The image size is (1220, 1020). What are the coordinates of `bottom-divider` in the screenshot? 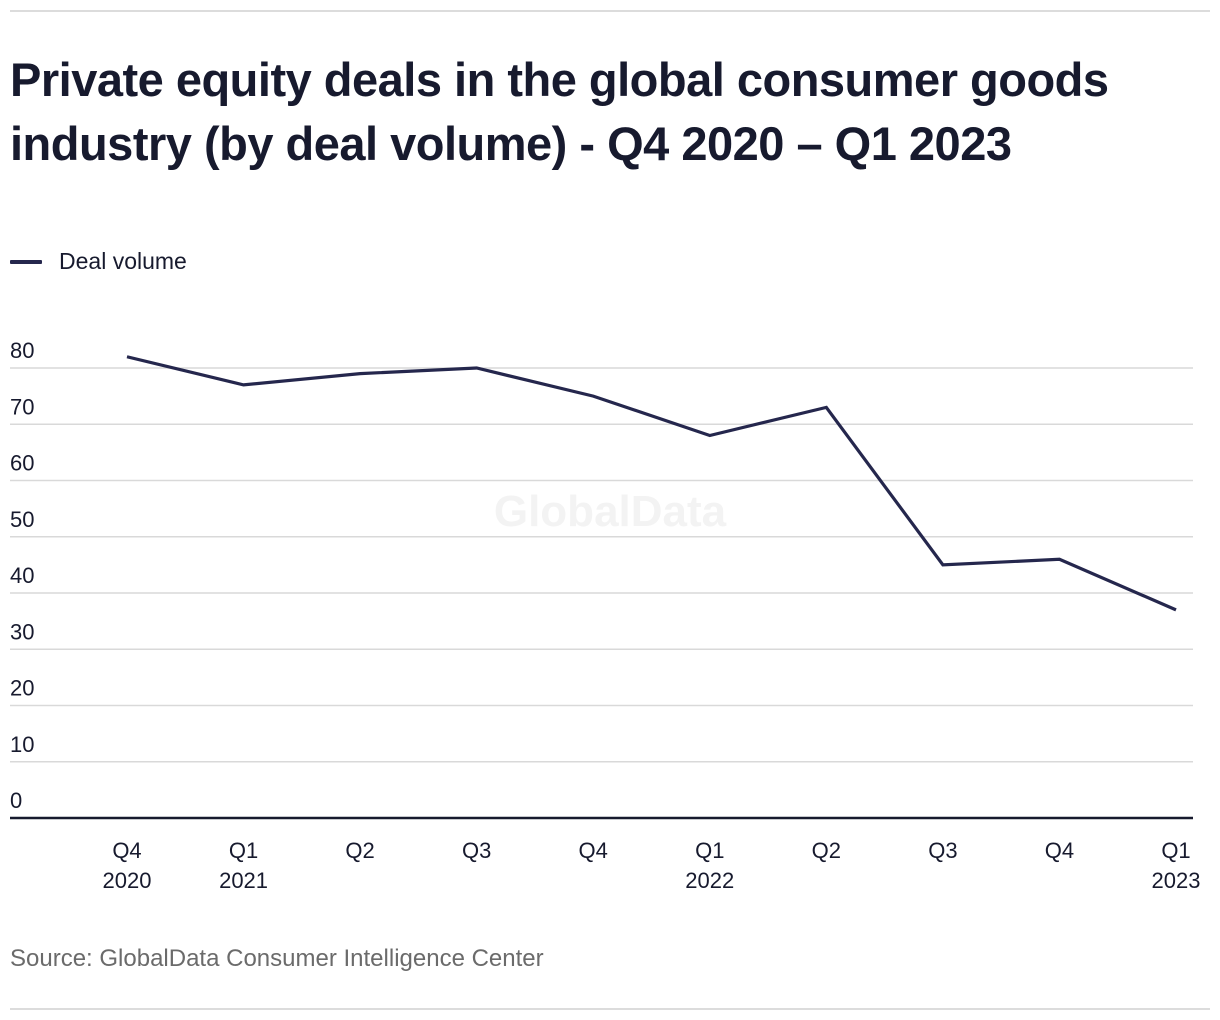 It's located at (610, 1009).